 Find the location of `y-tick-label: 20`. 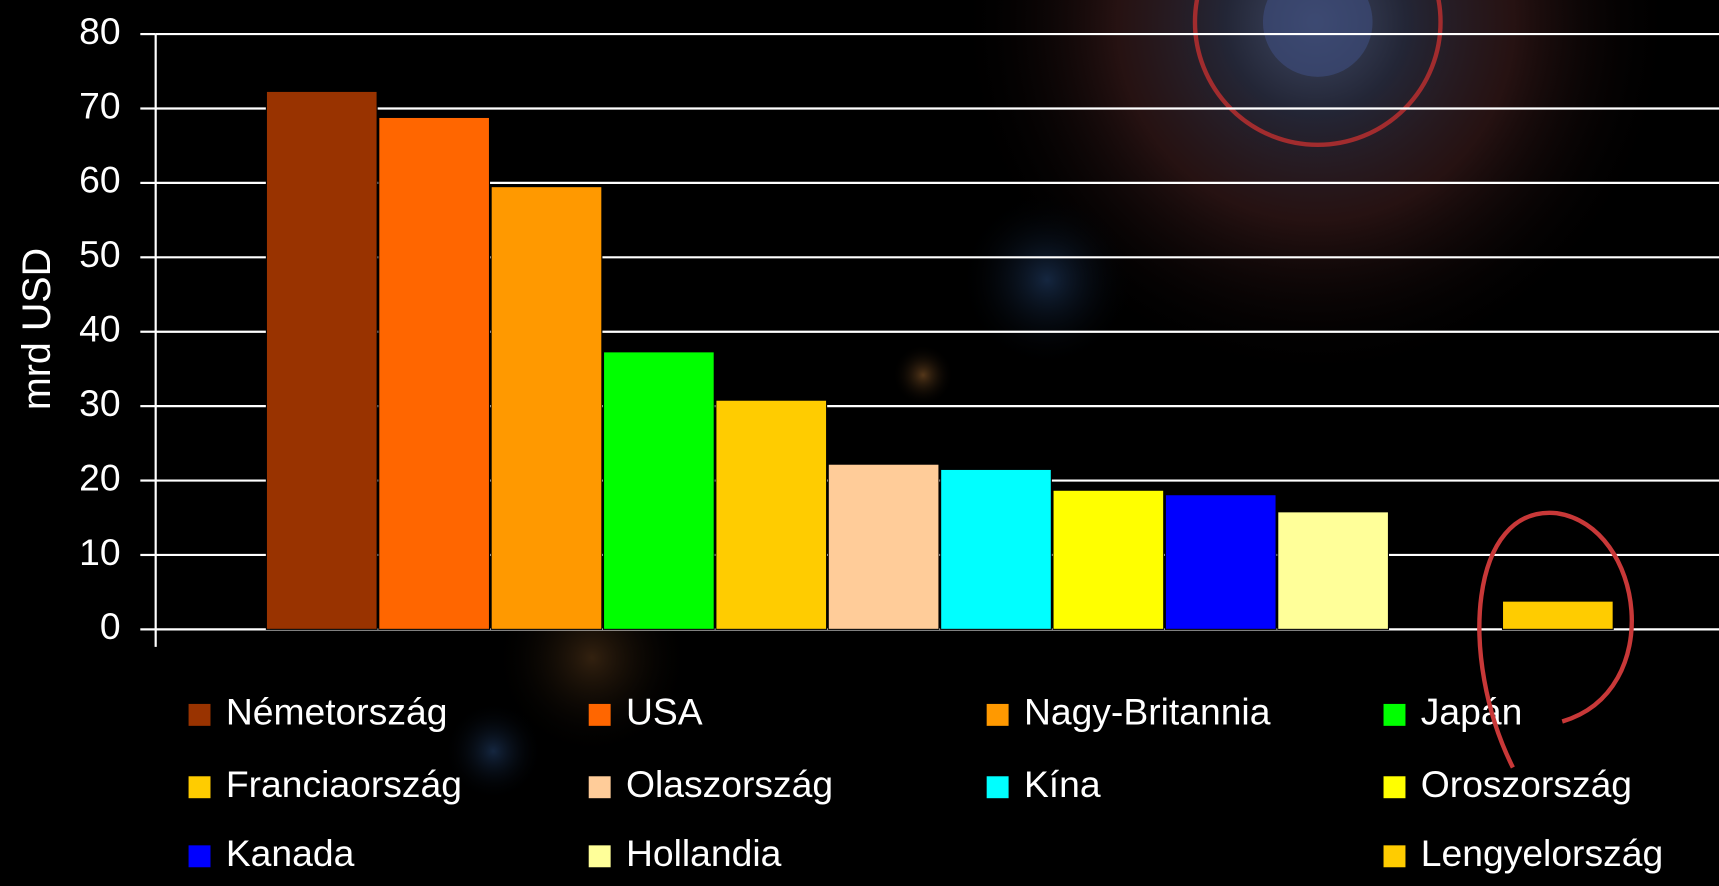

y-tick-label: 20 is located at coordinates (99, 477).